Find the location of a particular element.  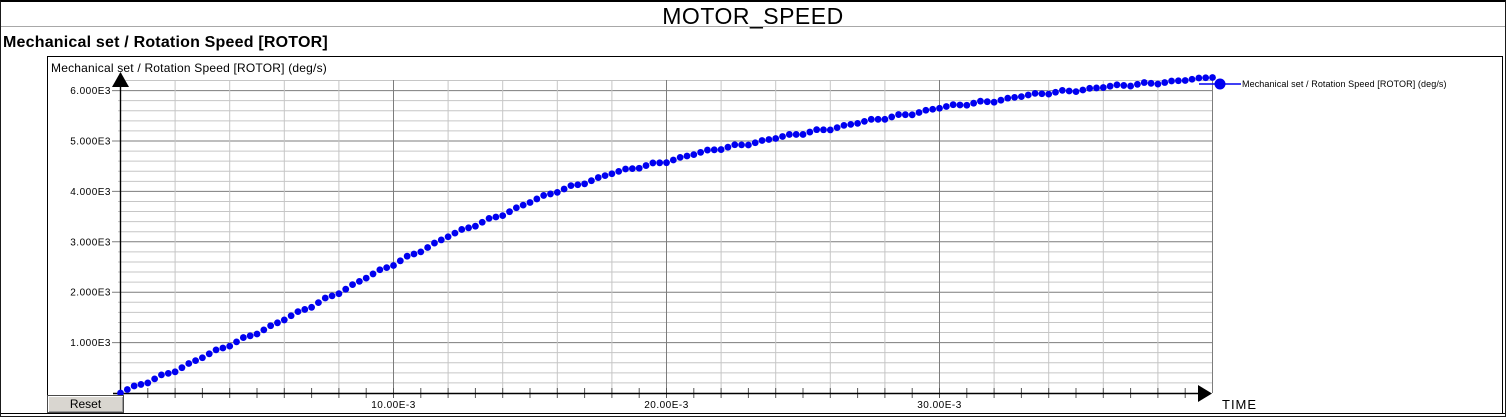

x-axis-title: TIME is located at coordinates (1240, 404).